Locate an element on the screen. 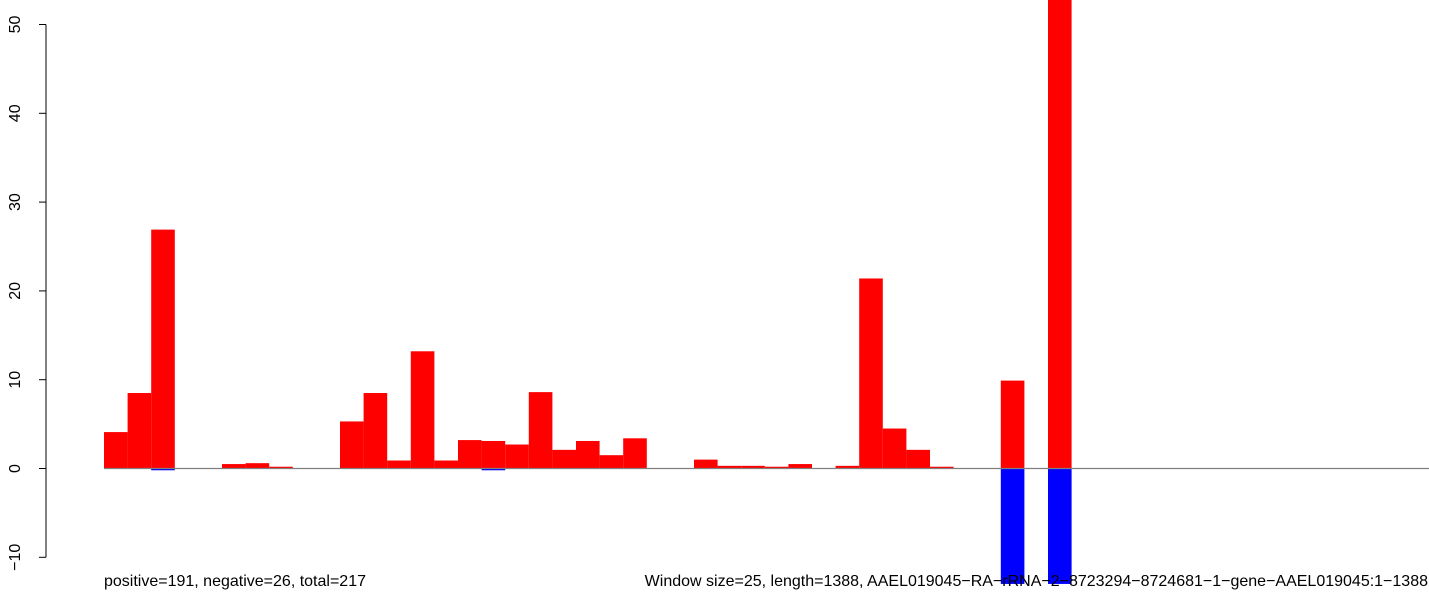  y-tick-label-50: 50 is located at coordinates (15, 25).